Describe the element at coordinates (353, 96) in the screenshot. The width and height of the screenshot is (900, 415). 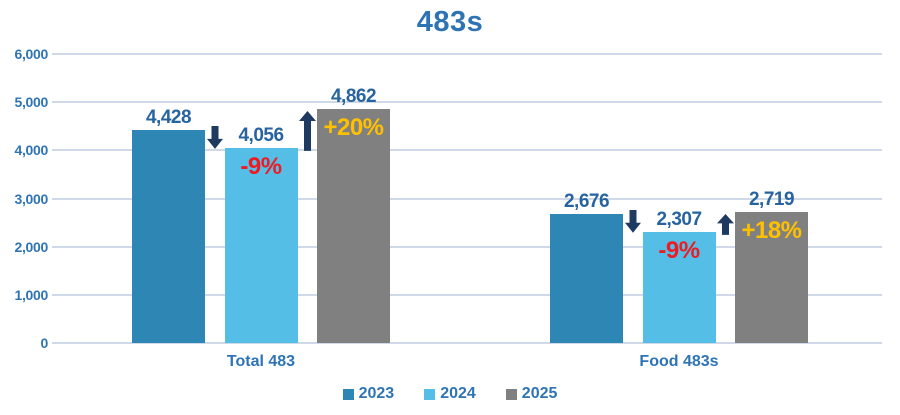
I see `bar-value-label: 4,862` at that location.